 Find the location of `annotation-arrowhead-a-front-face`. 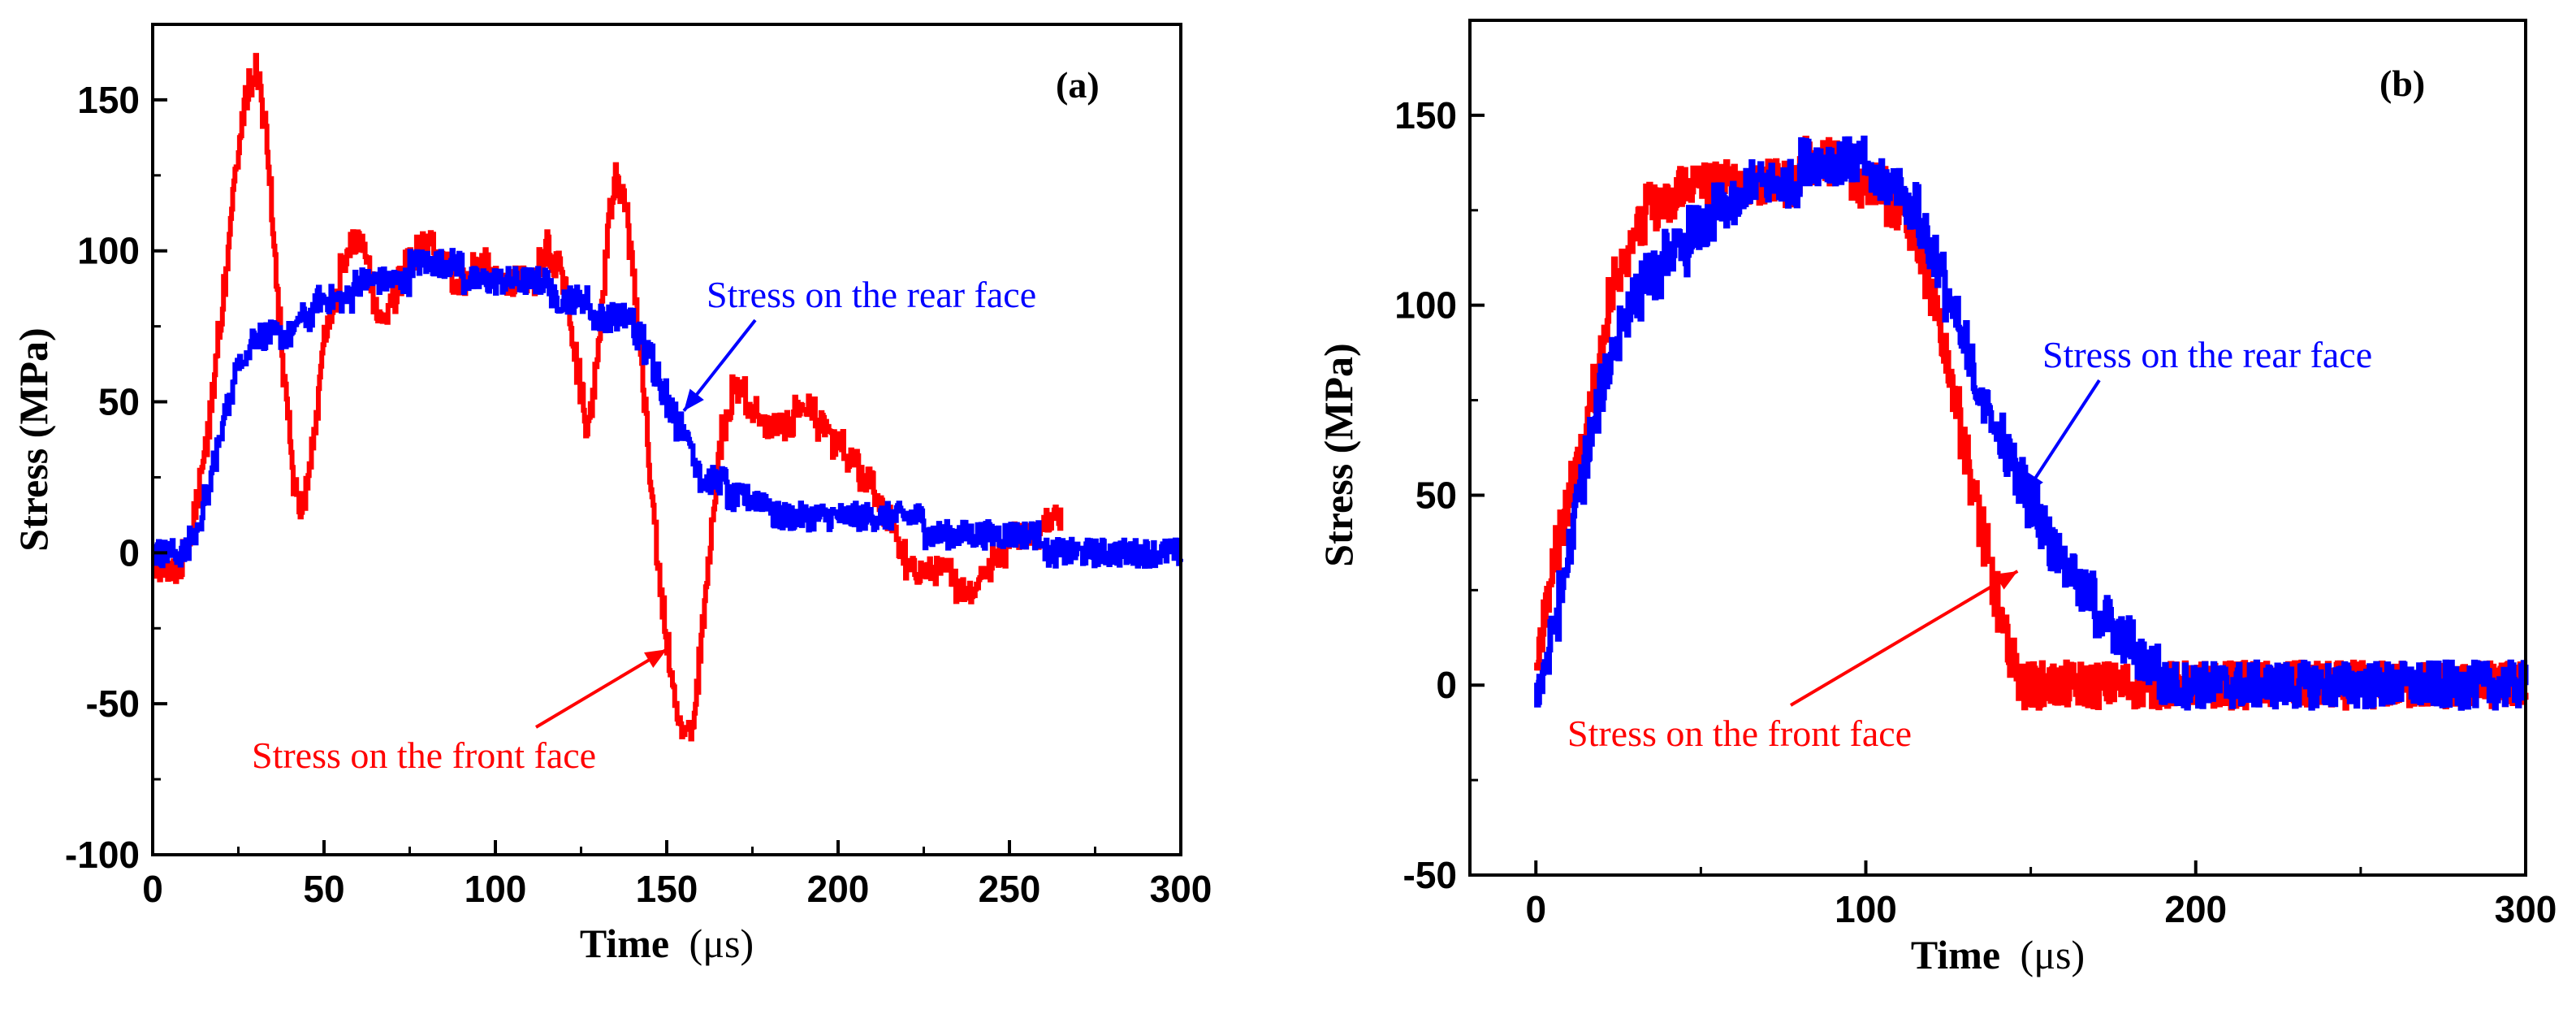

annotation-arrowhead-a-front-face is located at coordinates (656, 659).